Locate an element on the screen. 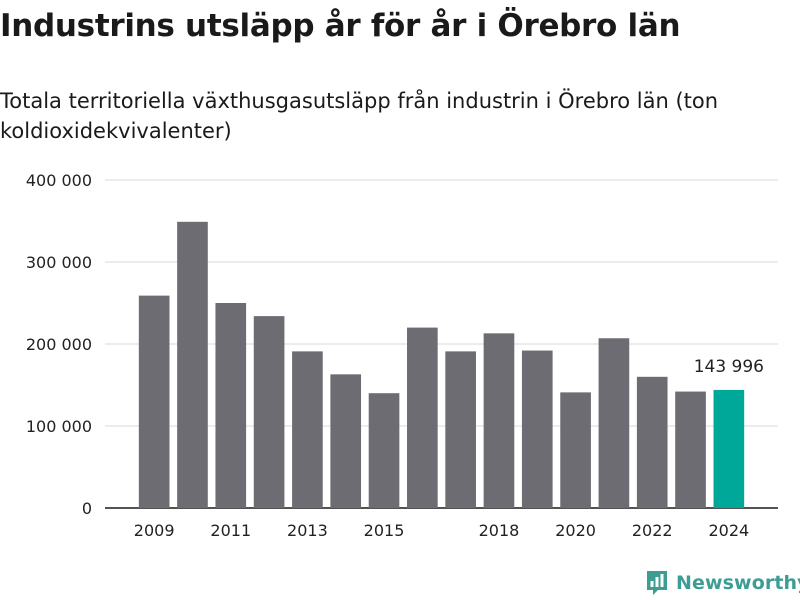 Image resolution: width=800 pixels, height=600 pixels. brand-name: Newsworthy is located at coordinates (738, 583).